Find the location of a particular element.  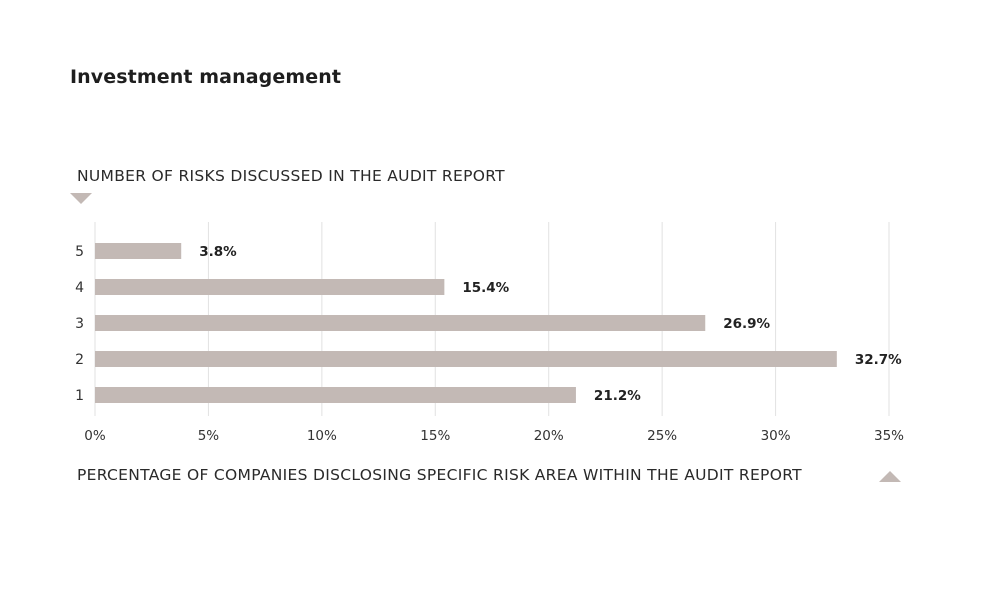

value-label: 21.2% is located at coordinates (617, 396).